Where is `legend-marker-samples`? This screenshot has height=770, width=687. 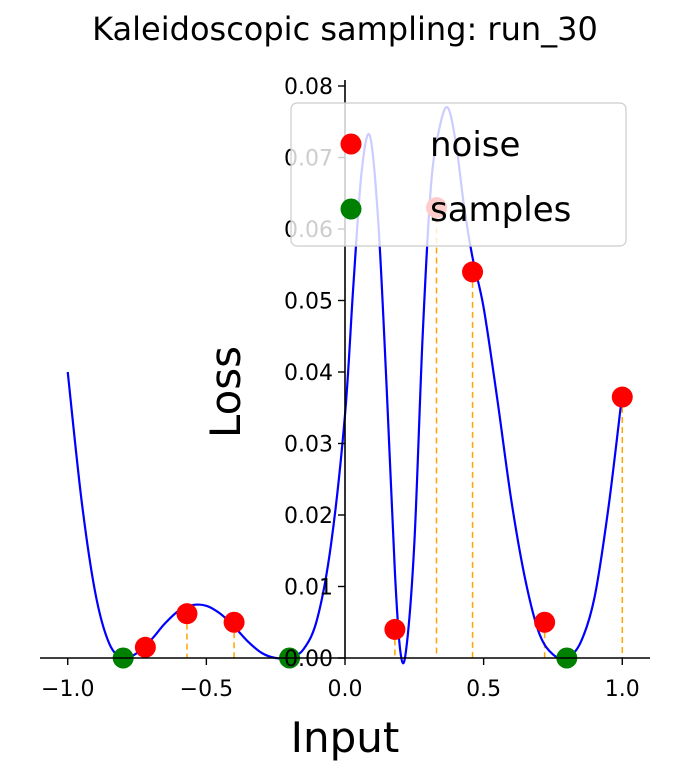 legend-marker-samples is located at coordinates (351, 209).